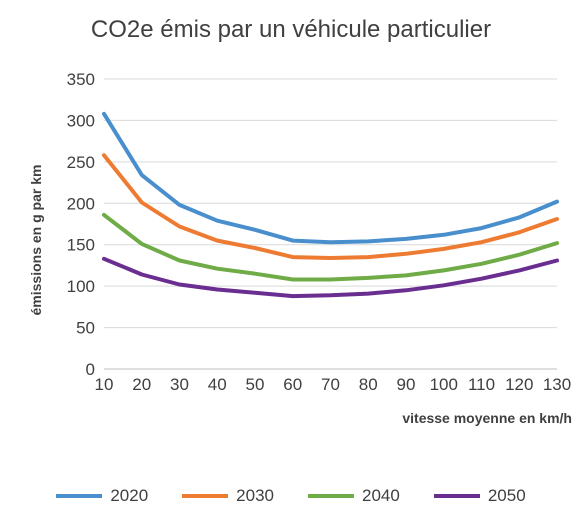 The height and width of the screenshot is (511, 582). I want to click on legend-label: 2050, so click(506, 495).